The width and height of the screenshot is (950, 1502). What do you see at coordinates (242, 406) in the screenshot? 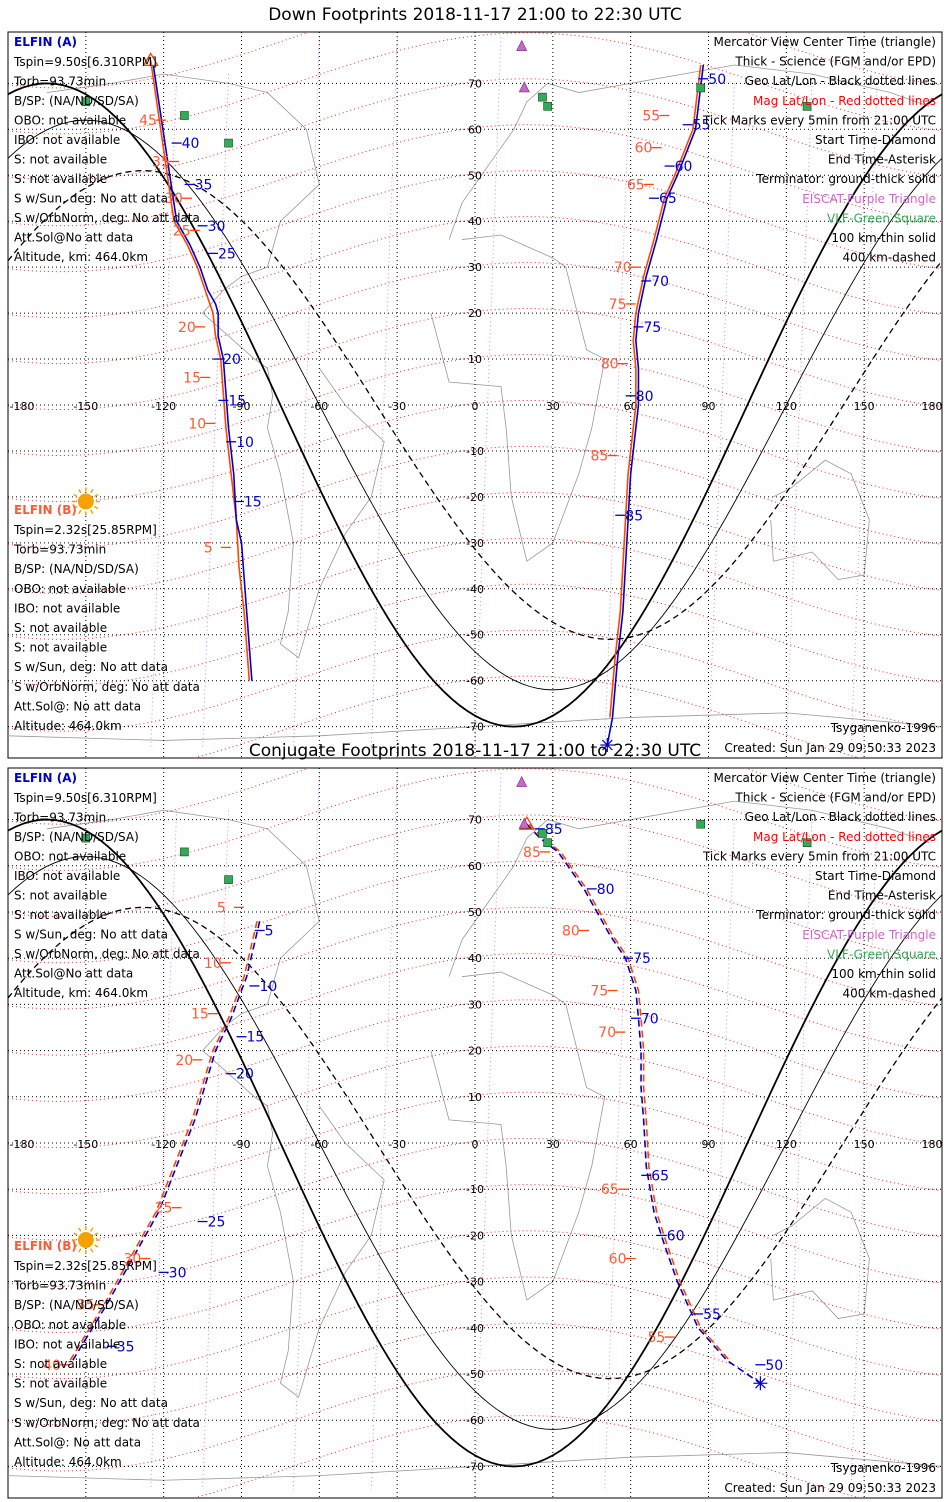
I see `lon-label: -90` at bounding box center [242, 406].